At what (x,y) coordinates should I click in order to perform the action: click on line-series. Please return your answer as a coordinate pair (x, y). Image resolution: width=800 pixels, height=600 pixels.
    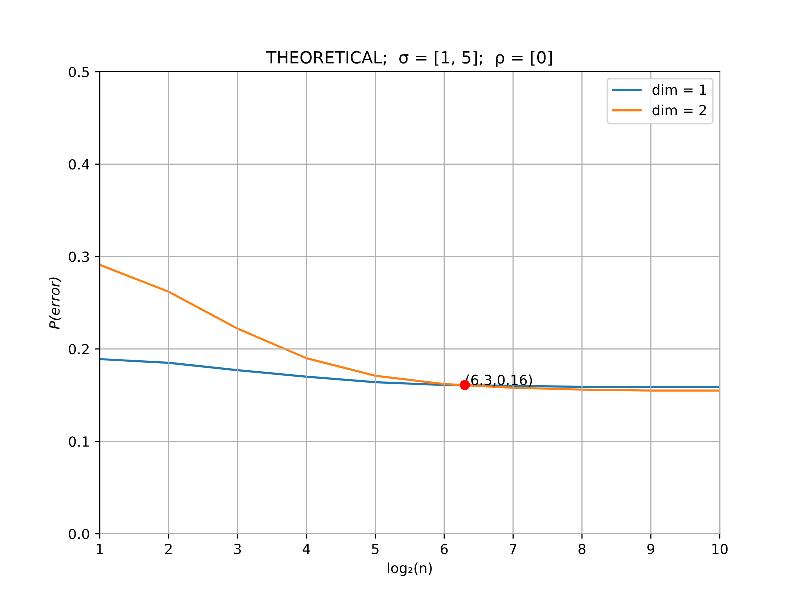
    Looking at the image, I should click on (410, 373).